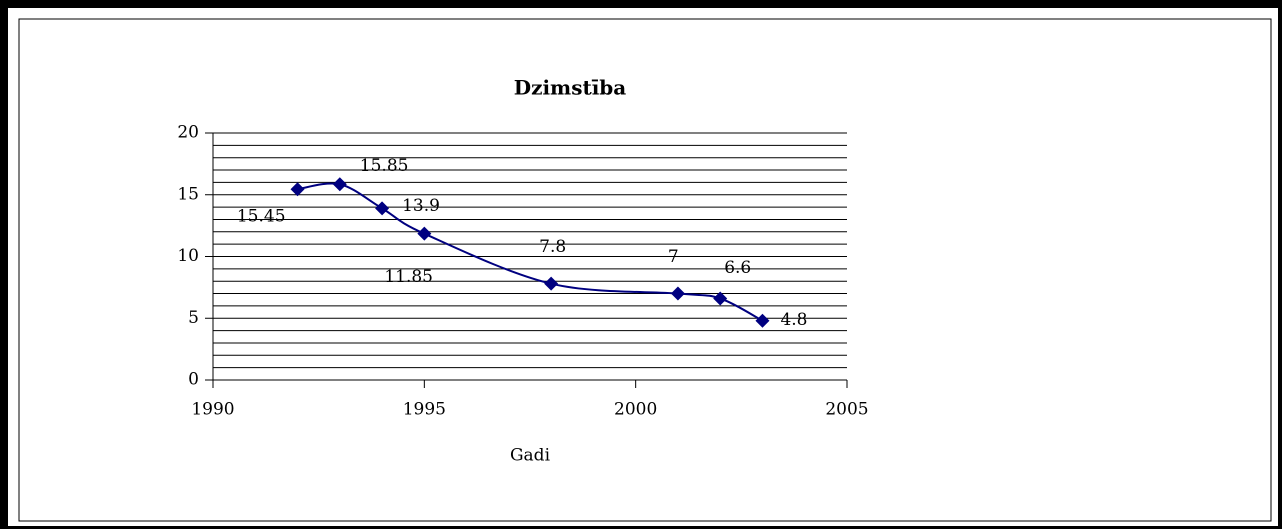 This screenshot has height=529, width=1282. I want to click on data-label: 13.9, so click(421, 206).